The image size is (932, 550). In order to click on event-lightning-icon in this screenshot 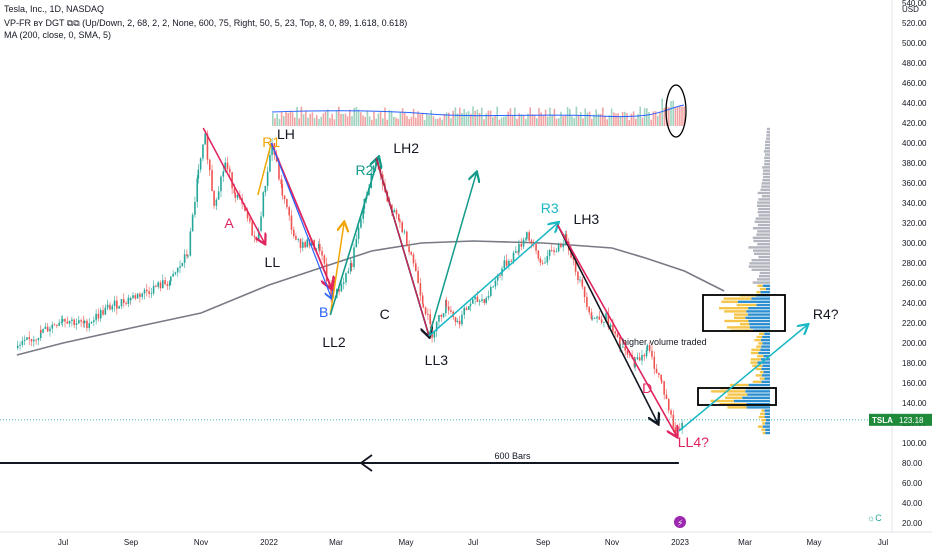, I will do `click(680, 522)`.